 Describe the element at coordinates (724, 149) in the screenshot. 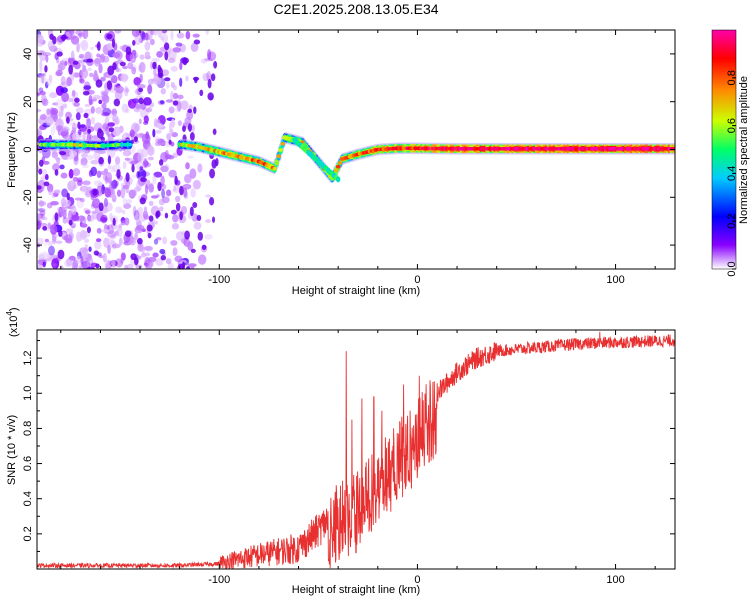

I see `colorbar-gradient` at that location.